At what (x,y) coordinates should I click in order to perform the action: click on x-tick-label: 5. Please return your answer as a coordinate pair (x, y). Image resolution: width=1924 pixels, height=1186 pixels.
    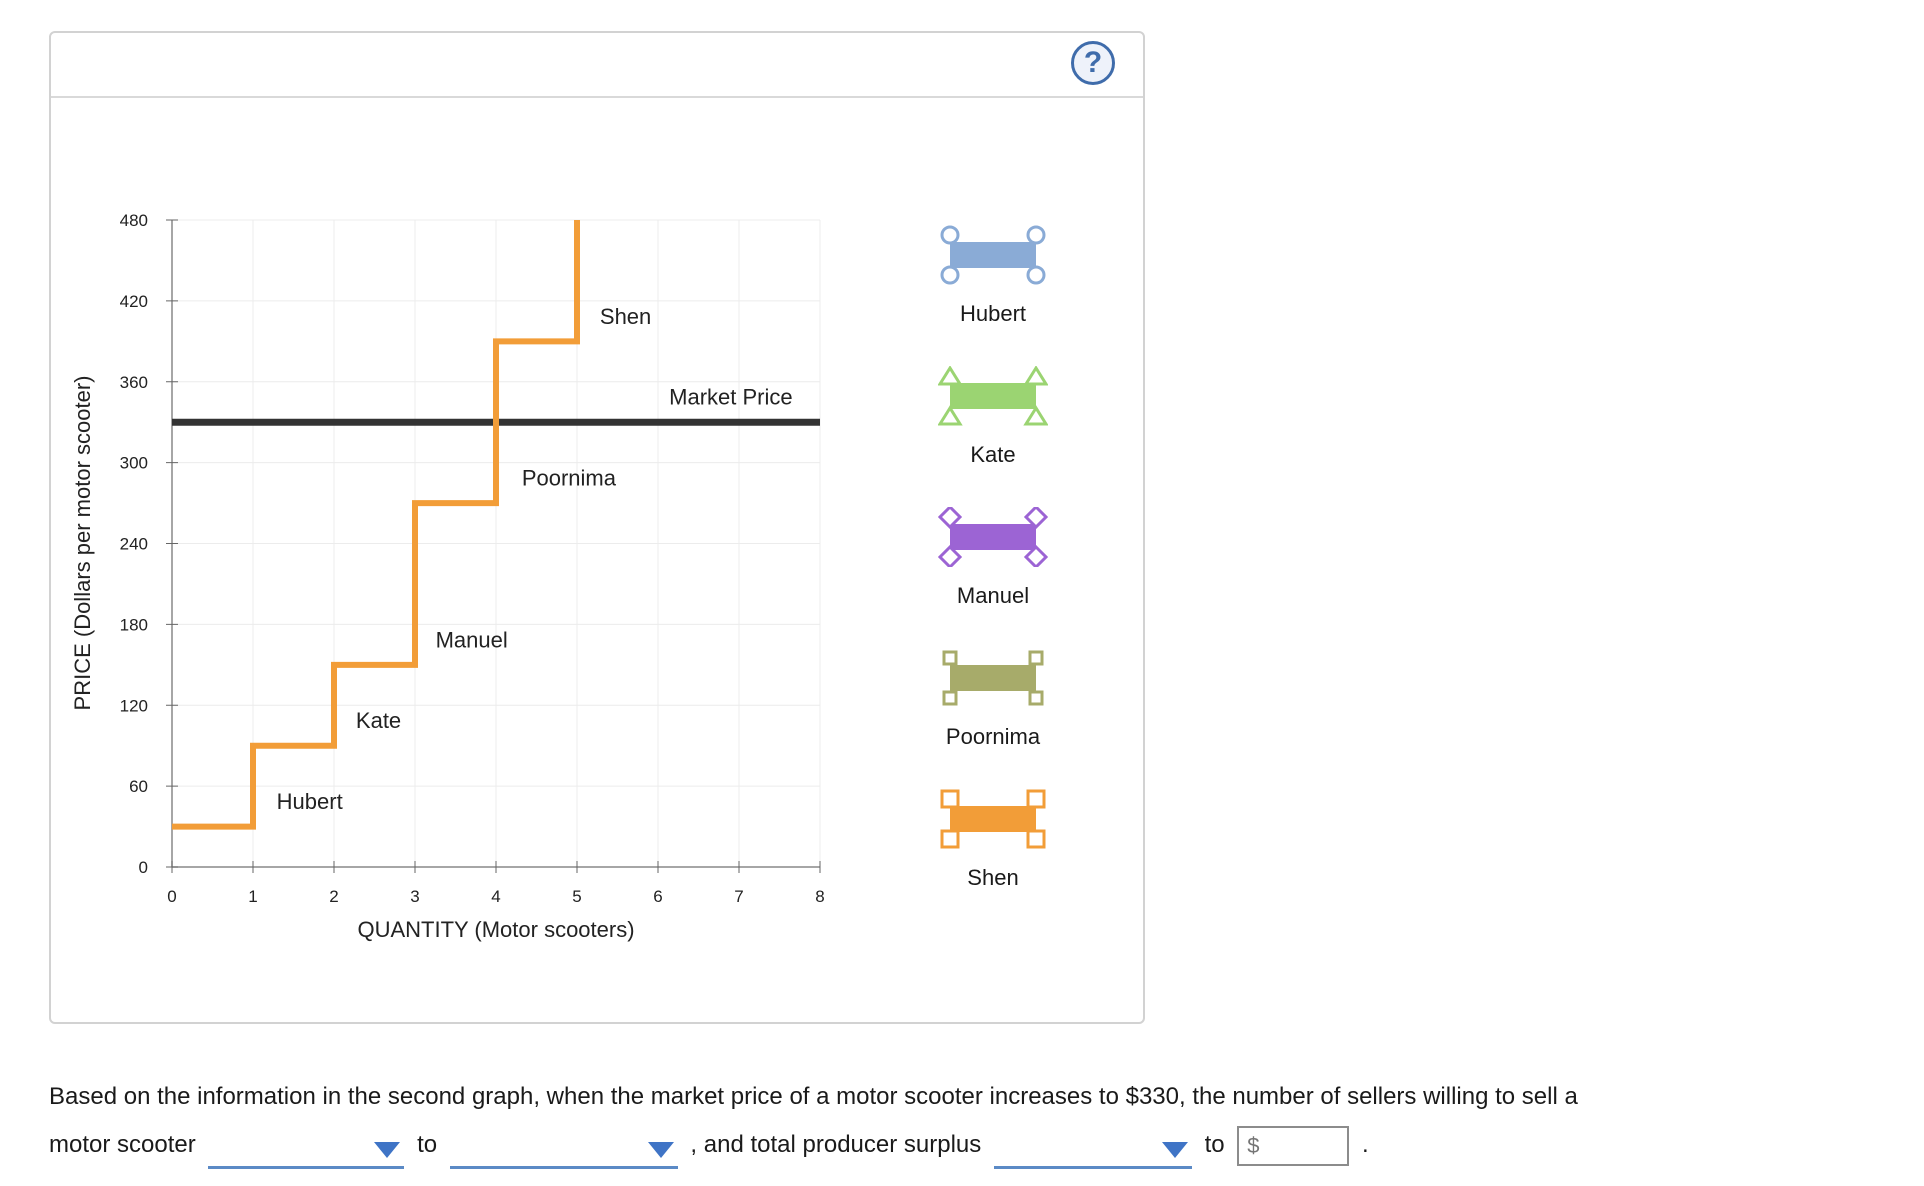
    Looking at the image, I should click on (576, 896).